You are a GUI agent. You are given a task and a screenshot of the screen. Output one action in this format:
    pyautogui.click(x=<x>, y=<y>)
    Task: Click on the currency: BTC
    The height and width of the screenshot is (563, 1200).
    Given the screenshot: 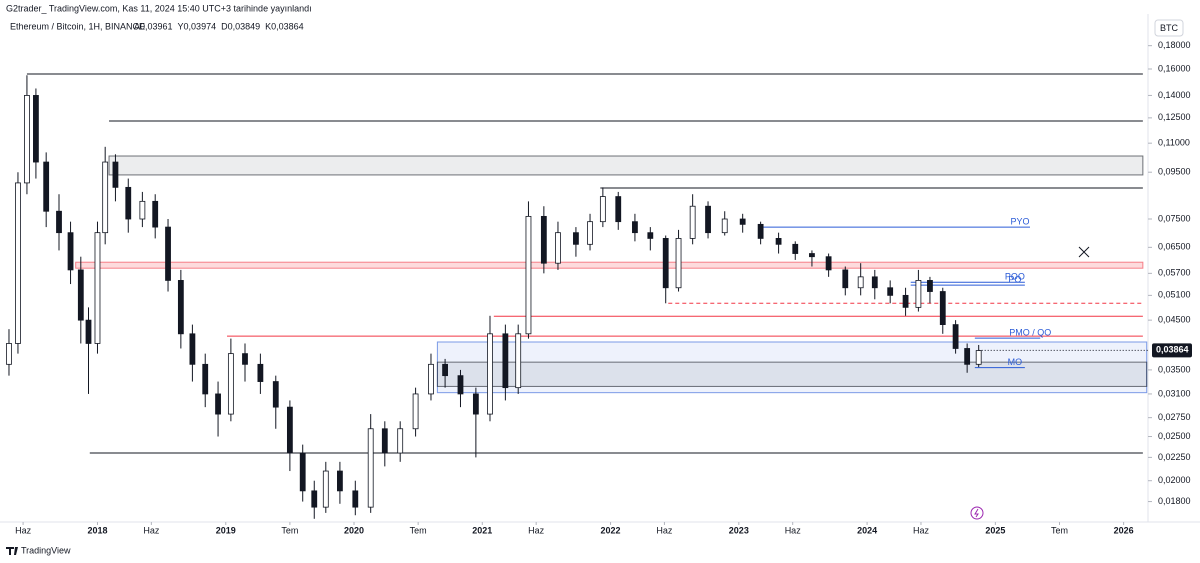 What is the action you would take?
    pyautogui.click(x=1169, y=28)
    